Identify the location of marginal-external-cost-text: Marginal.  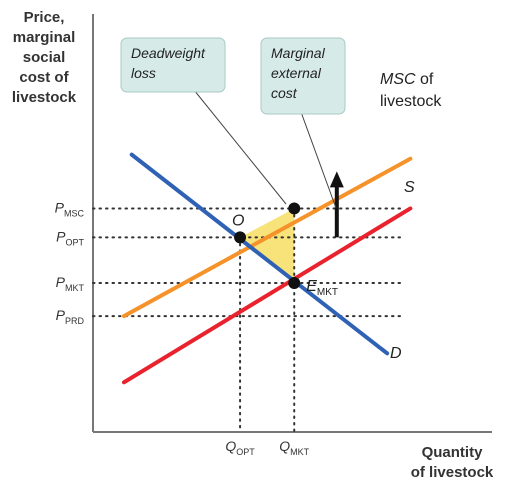
(298, 53).